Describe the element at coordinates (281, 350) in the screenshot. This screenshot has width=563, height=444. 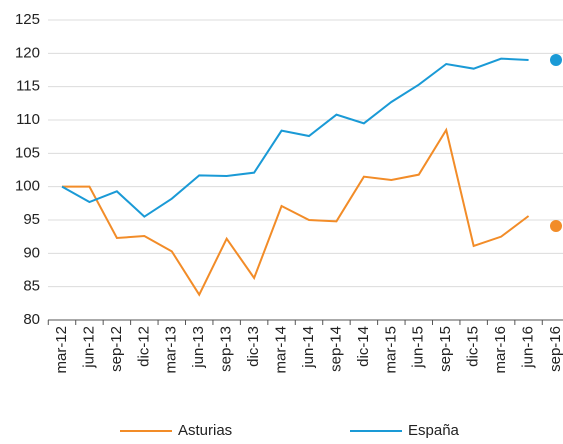
I see `x-tick-label: mar-14` at that location.